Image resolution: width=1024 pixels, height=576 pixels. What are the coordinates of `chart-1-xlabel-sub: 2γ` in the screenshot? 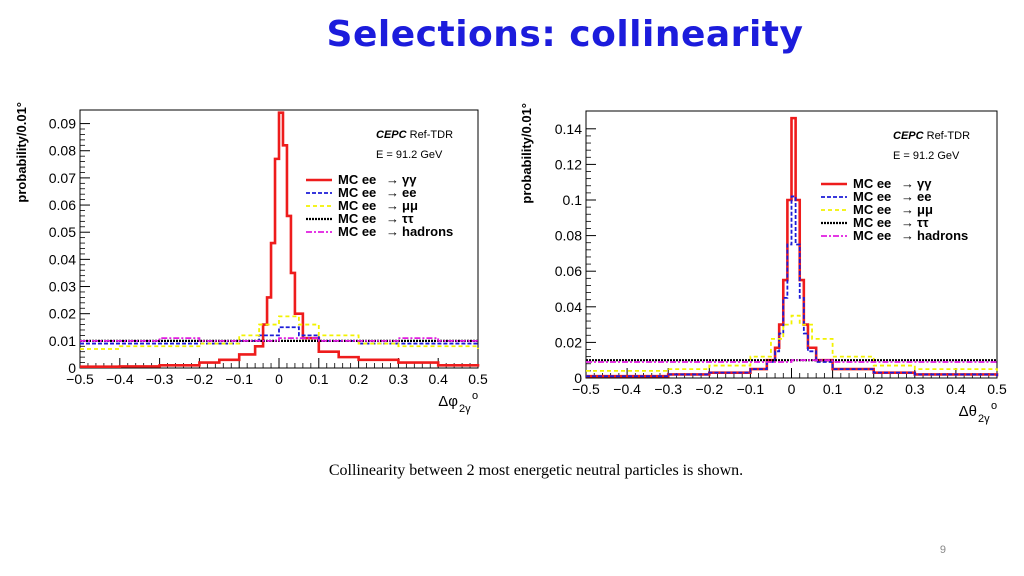 It's located at (984, 419).